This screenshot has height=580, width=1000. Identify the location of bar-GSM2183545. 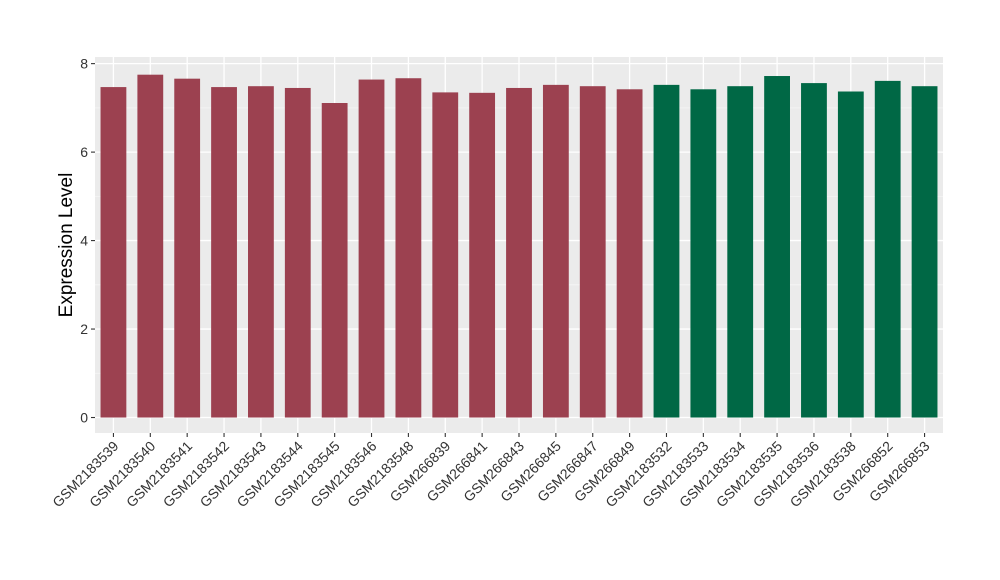
(334, 260).